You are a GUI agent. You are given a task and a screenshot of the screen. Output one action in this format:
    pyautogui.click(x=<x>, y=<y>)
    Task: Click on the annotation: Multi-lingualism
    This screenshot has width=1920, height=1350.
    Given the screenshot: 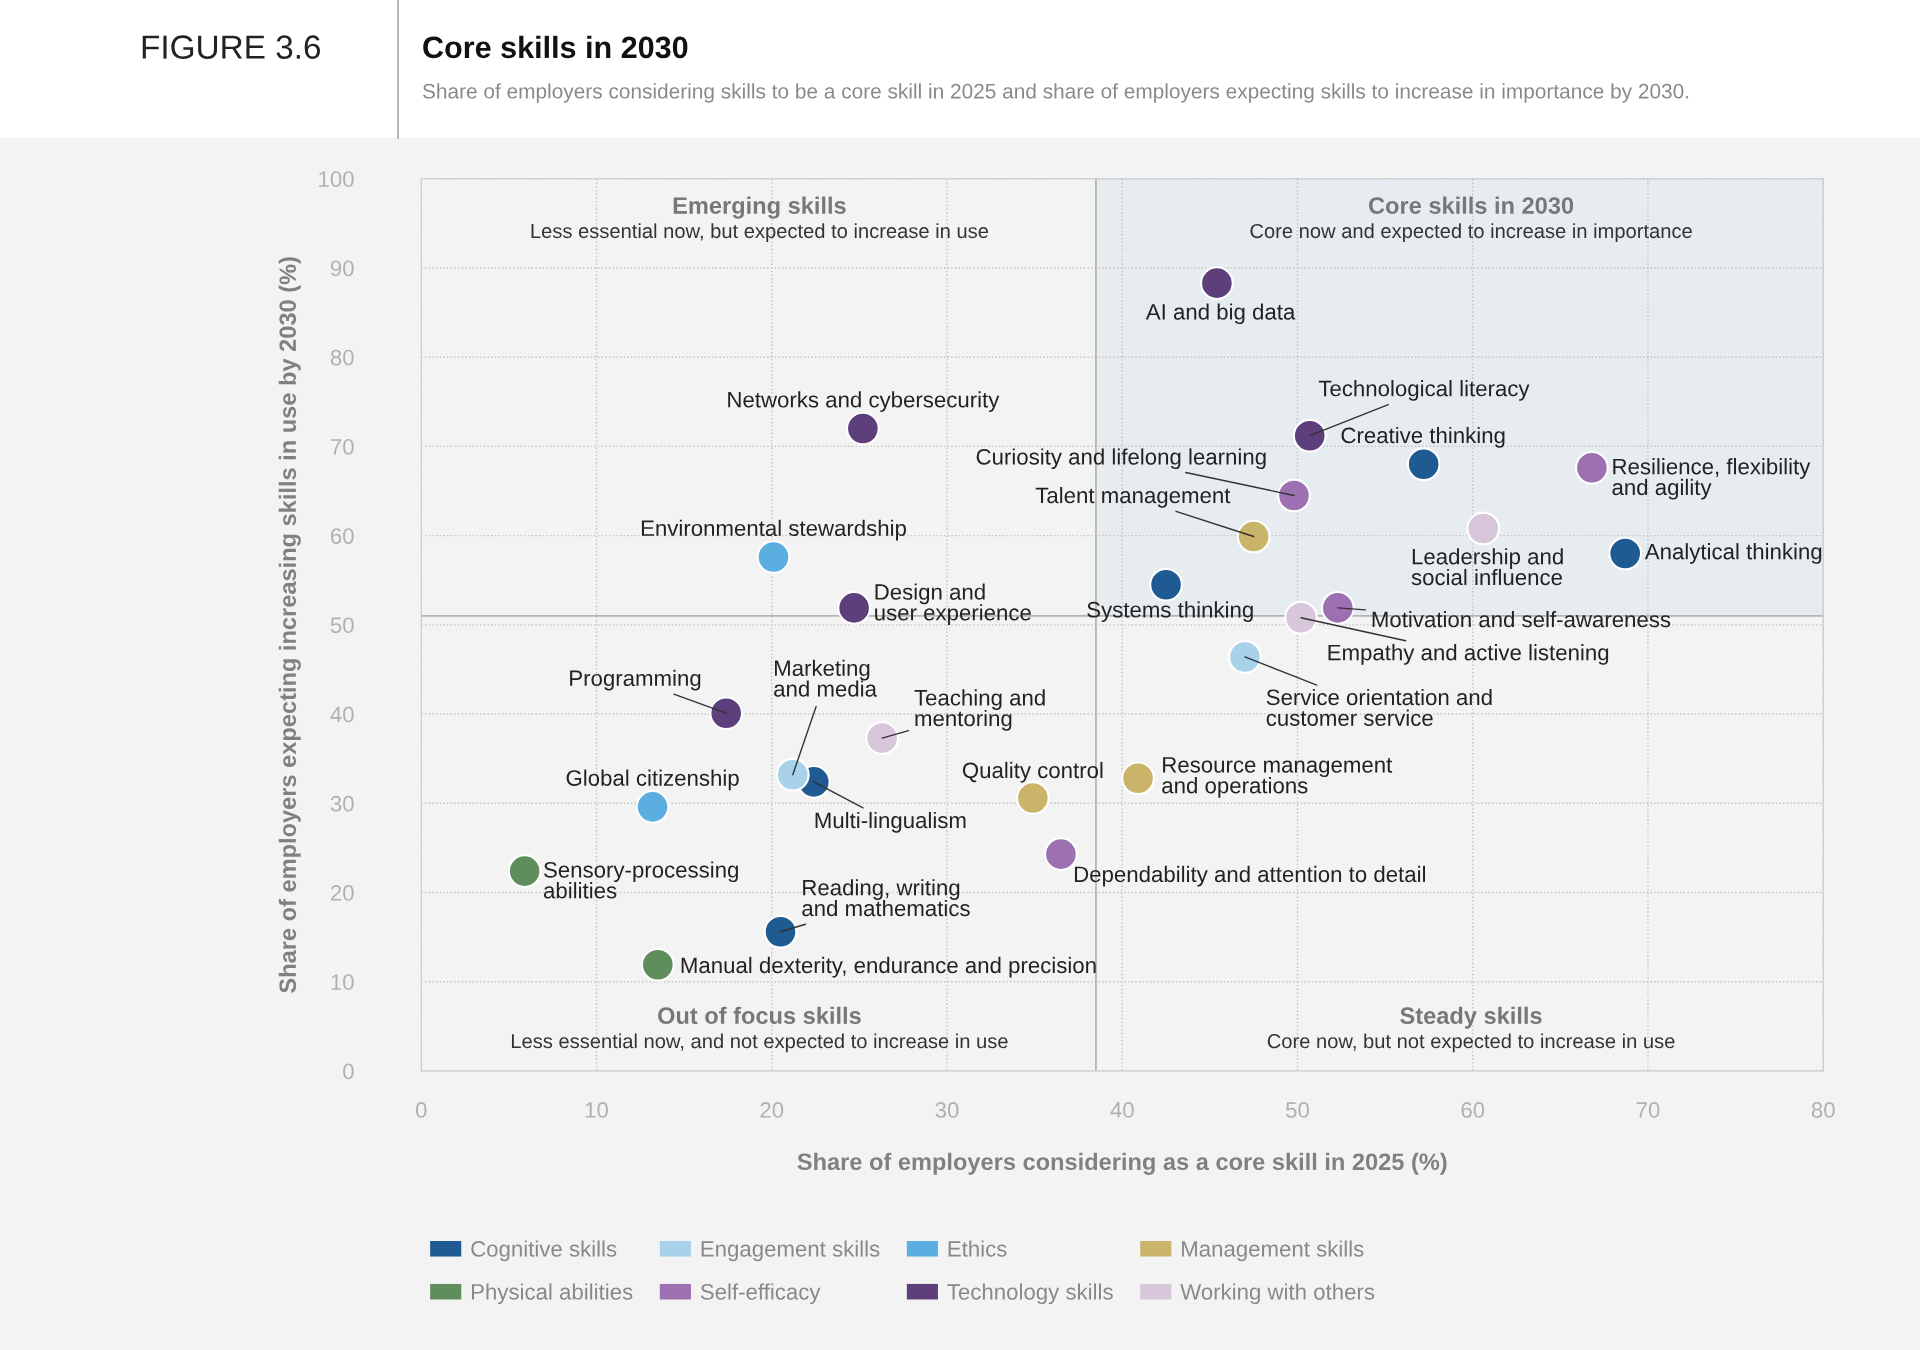 What is the action you would take?
    pyautogui.click(x=890, y=822)
    